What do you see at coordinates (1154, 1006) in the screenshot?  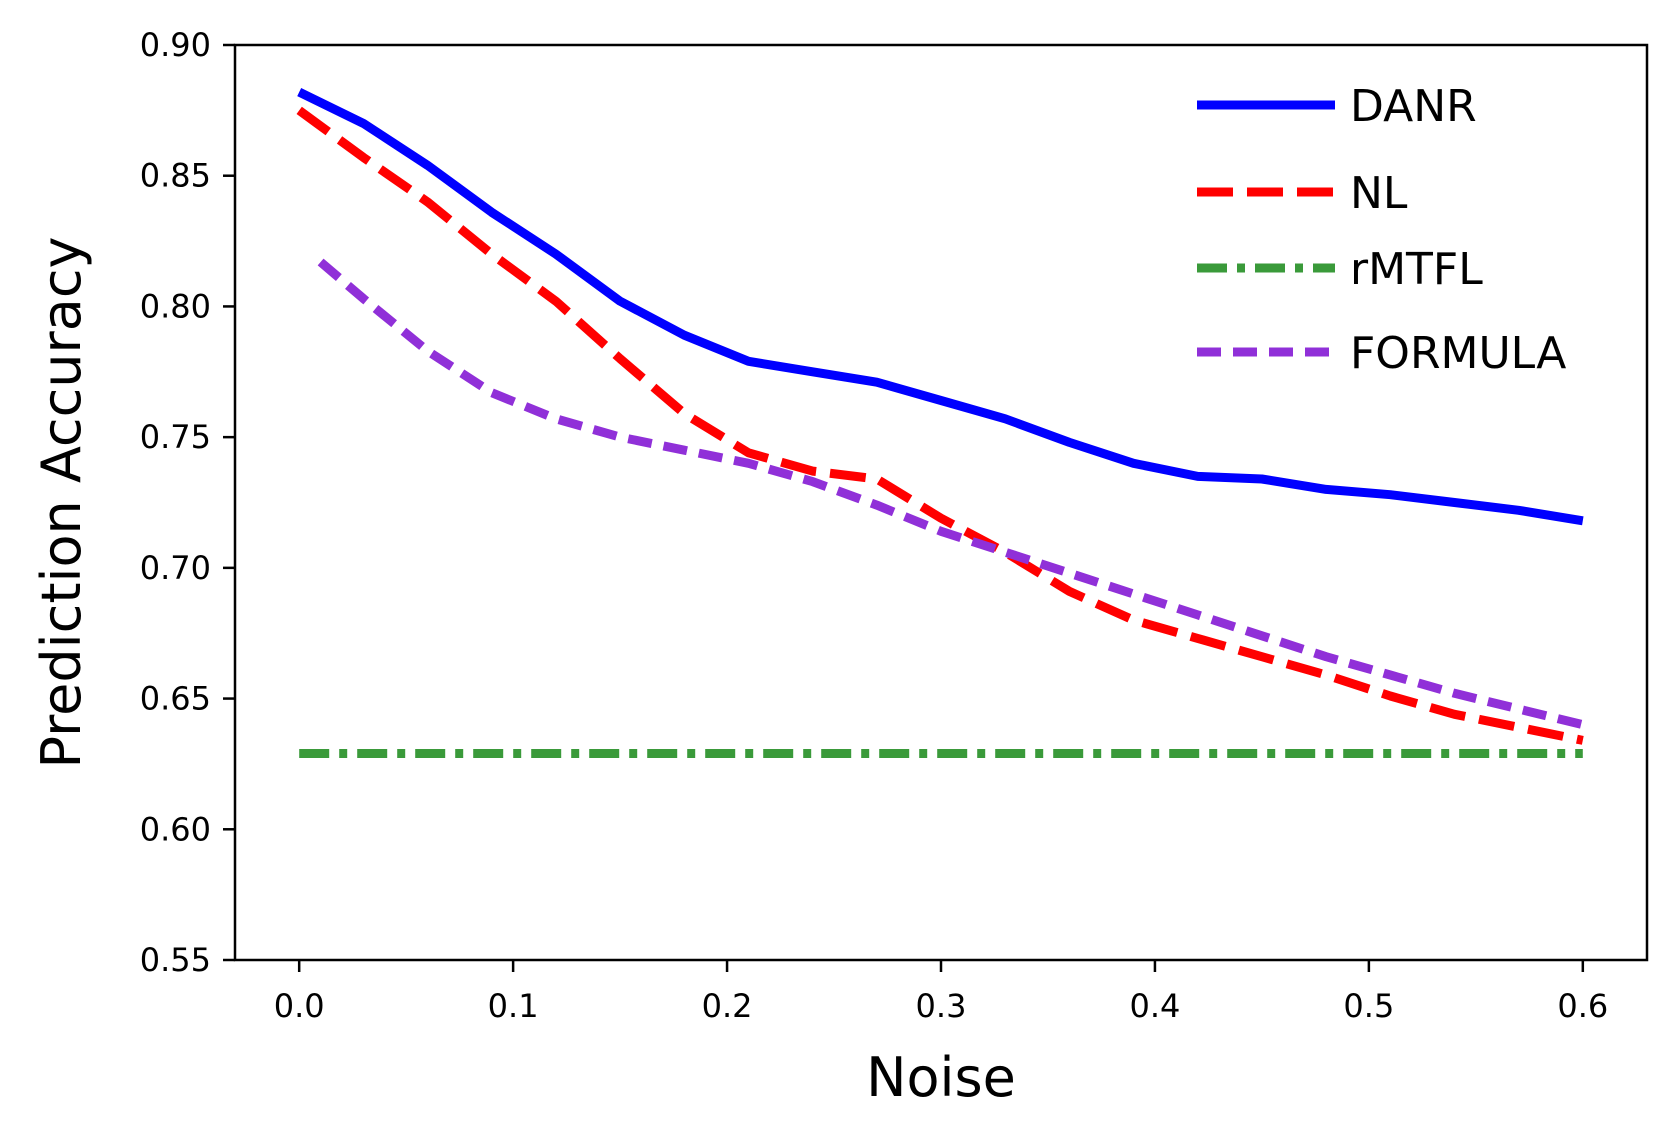 I see `x-tick-label: 0.4` at bounding box center [1154, 1006].